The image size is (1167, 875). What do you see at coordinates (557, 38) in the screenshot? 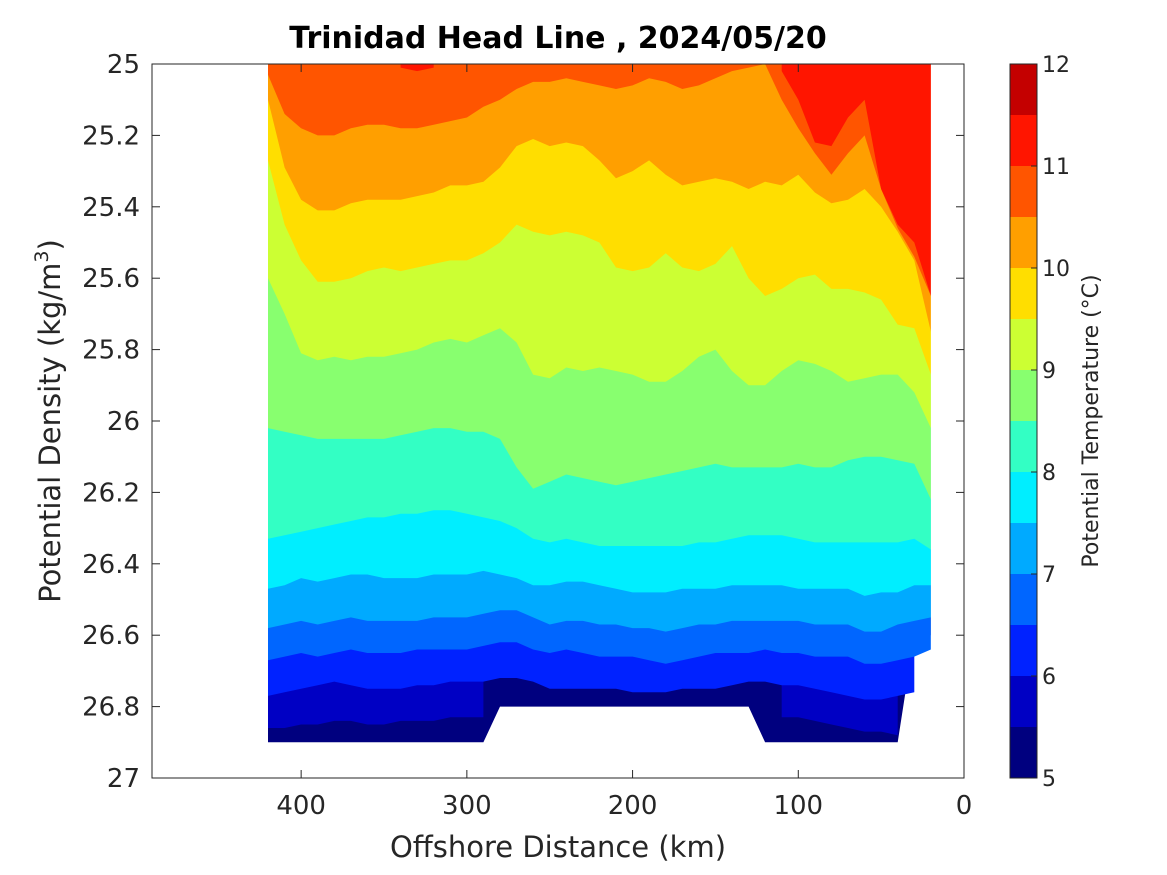
I see `chart-title: Trinidad Head Line , 2024/05/20` at bounding box center [557, 38].